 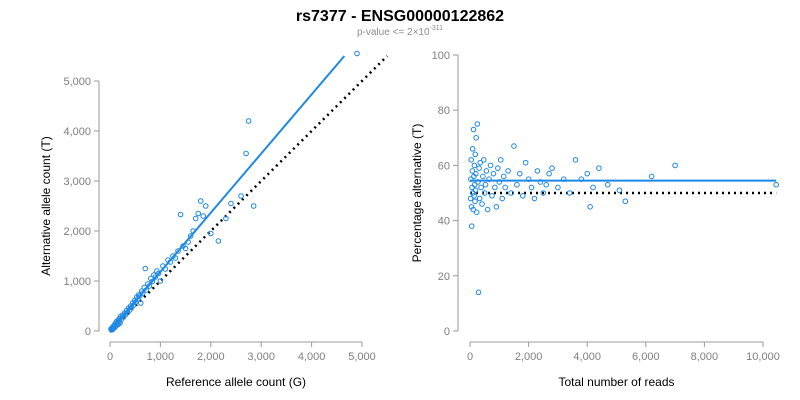 I want to click on y-tick-label: 100, so click(x=441, y=56).